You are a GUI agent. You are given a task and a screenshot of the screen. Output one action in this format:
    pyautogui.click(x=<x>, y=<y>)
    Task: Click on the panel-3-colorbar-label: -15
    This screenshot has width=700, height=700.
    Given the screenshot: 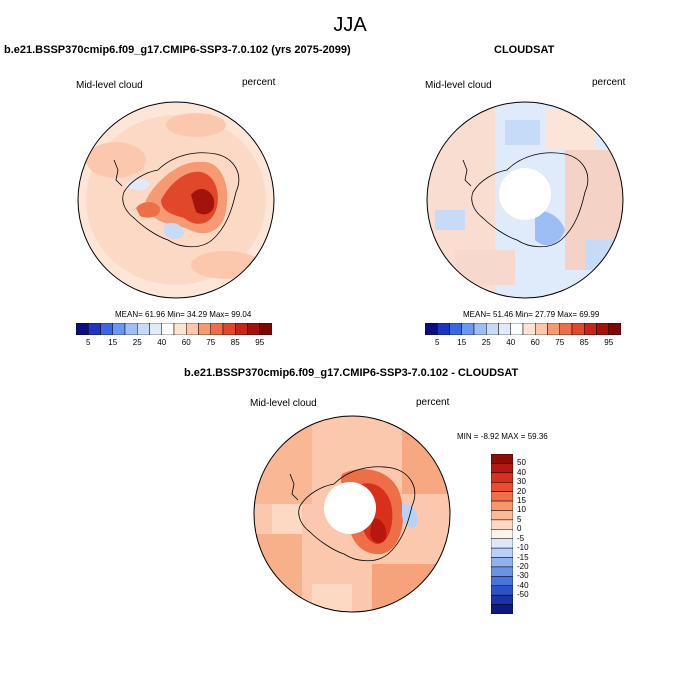 What is the action you would take?
    pyautogui.click(x=523, y=557)
    